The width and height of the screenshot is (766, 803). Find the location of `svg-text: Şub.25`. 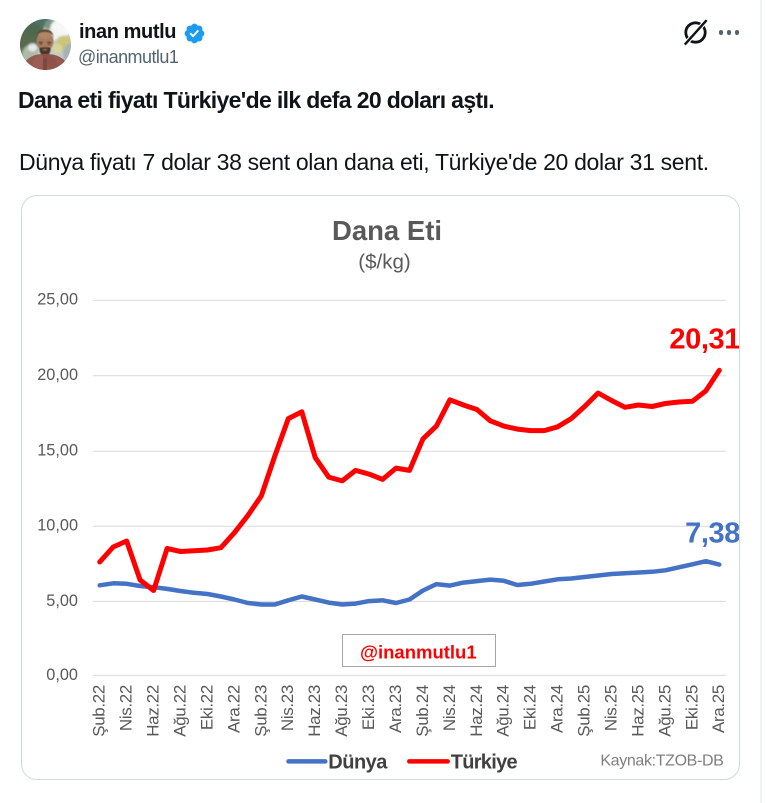

svg-text: Şub.25 is located at coordinates (584, 711).